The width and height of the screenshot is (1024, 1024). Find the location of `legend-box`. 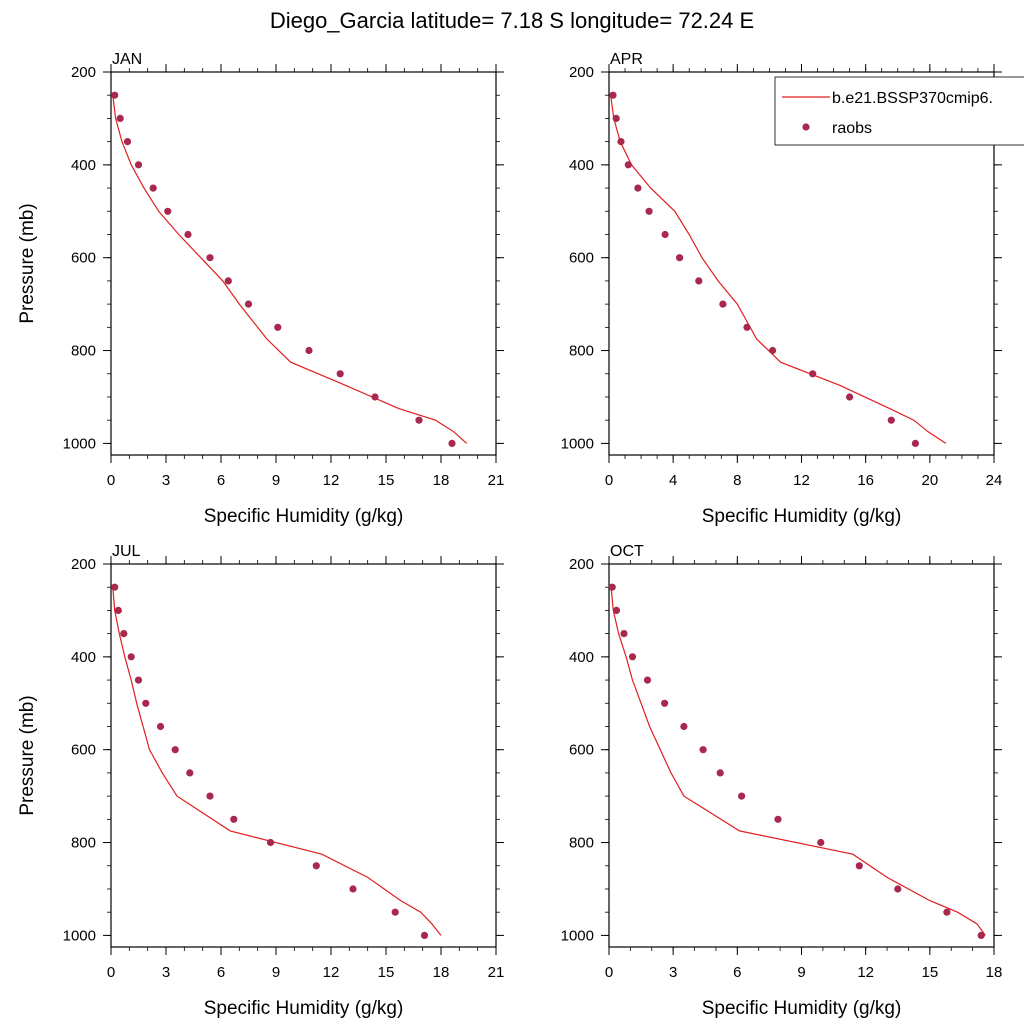

legend-box is located at coordinates (899, 111).